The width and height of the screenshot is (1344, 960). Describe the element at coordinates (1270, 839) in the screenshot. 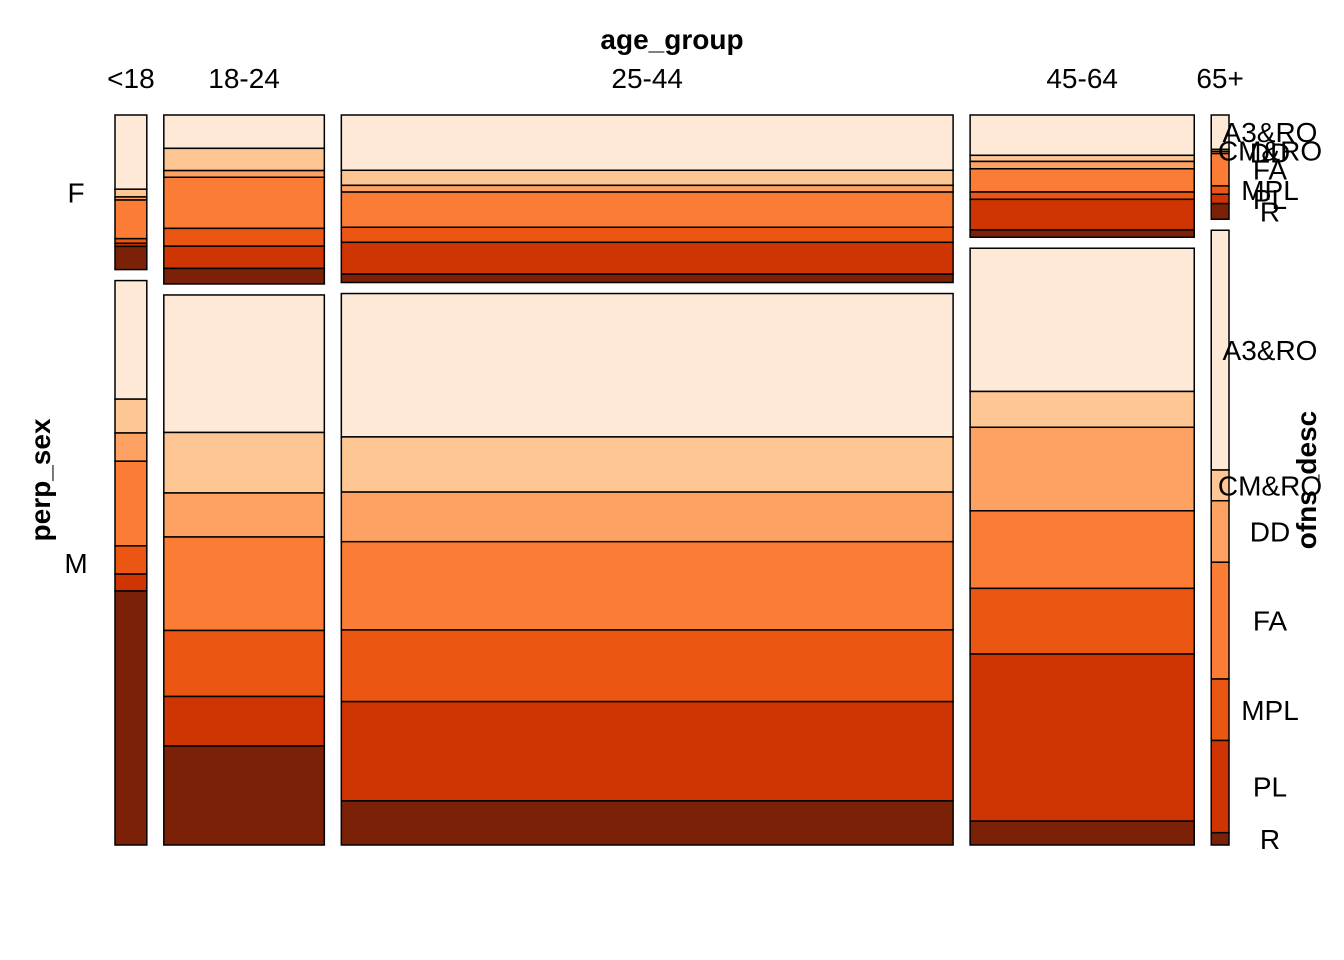

I see `z-tick-m-r: R` at that location.